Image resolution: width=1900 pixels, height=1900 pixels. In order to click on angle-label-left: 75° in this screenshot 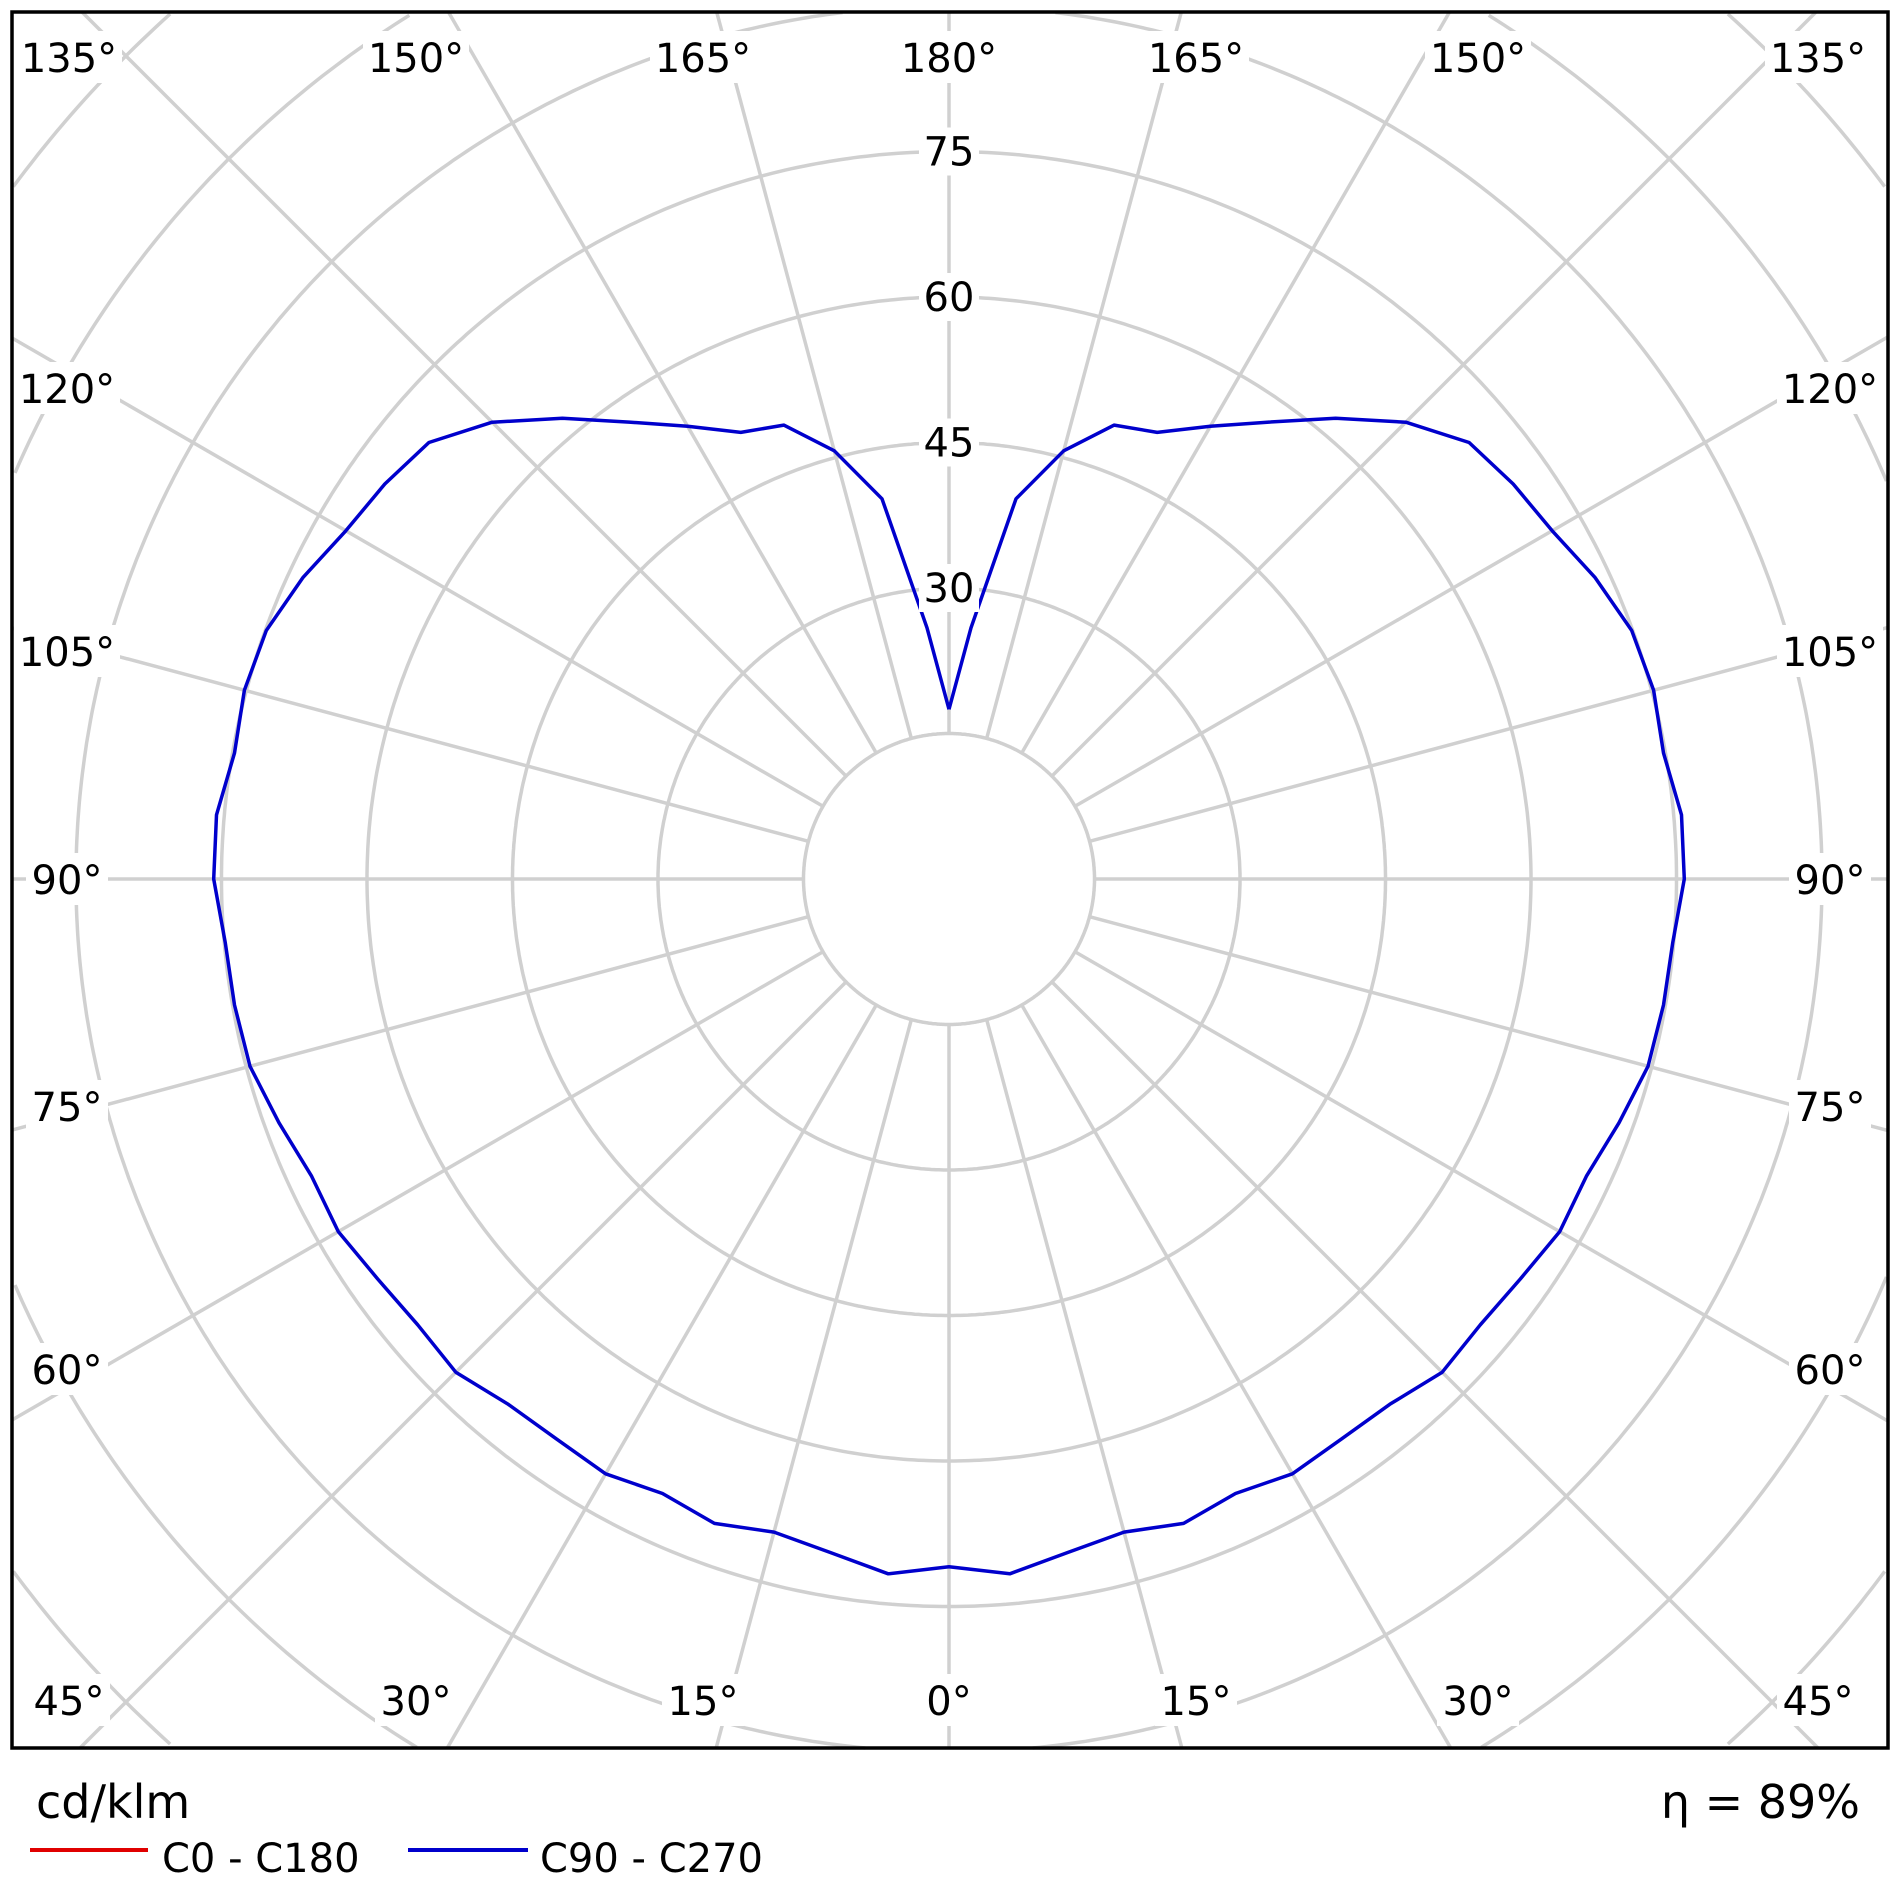, I will do `click(67, 1108)`.